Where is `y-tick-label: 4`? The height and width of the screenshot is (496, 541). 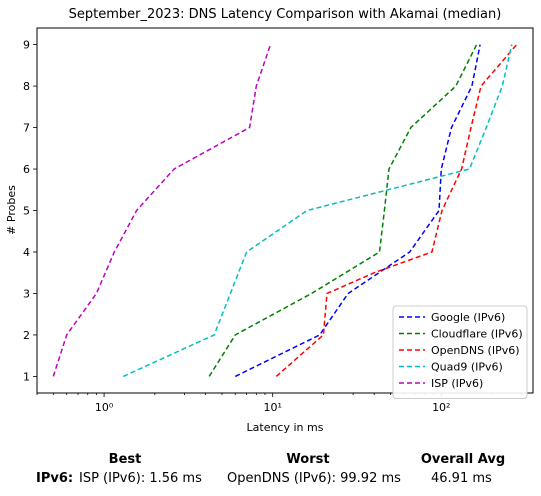
y-tick-label: 4 is located at coordinates (26, 252).